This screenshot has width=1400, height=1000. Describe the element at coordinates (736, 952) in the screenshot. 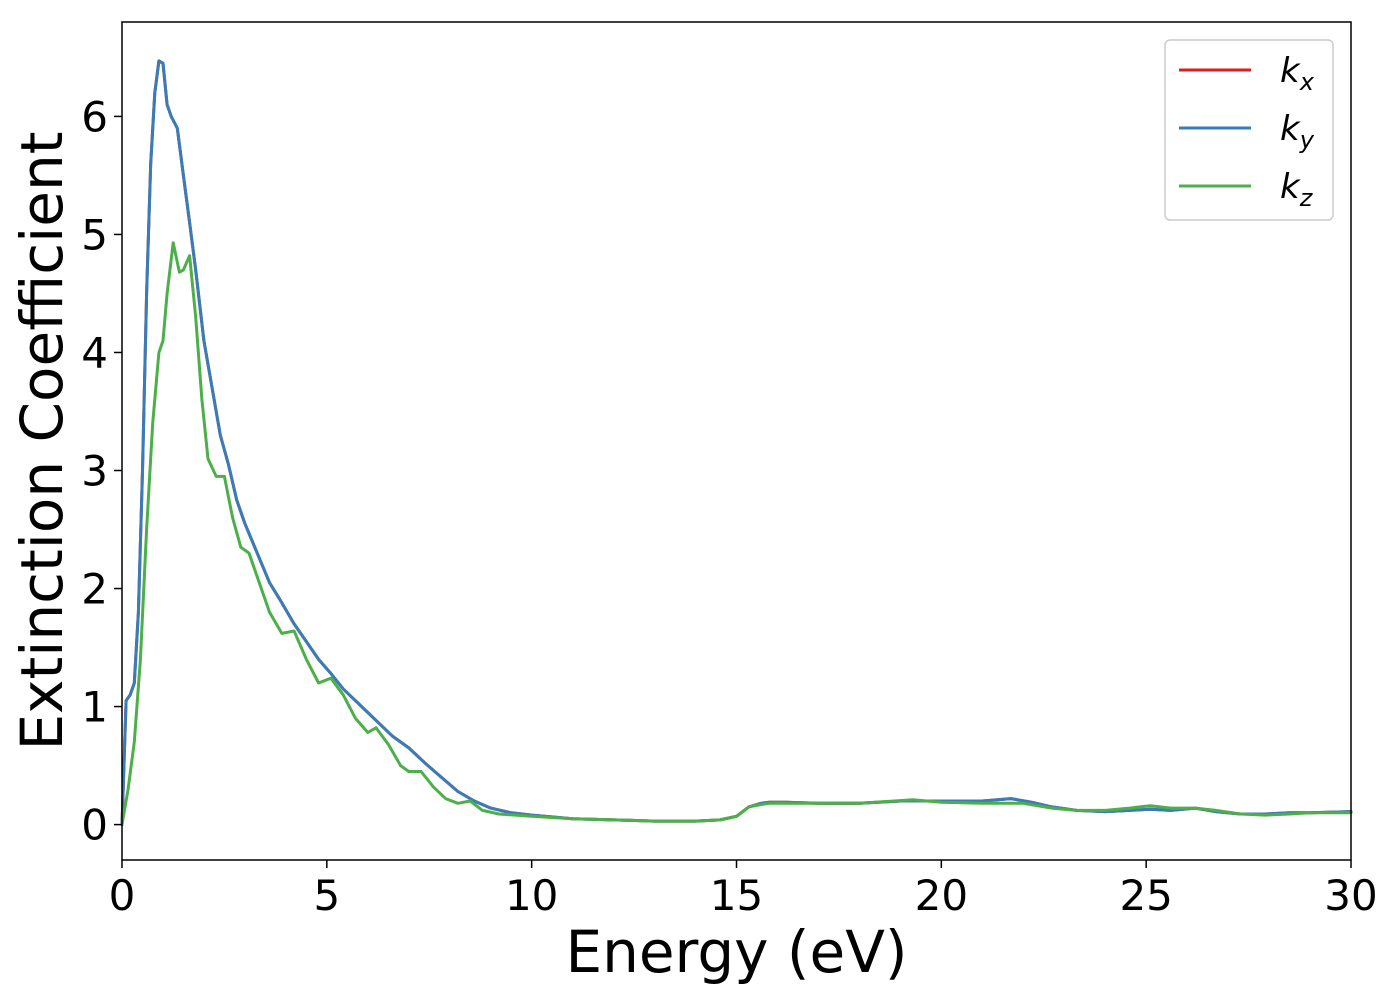

I see `x-axis-label: Energy (eV)` at that location.